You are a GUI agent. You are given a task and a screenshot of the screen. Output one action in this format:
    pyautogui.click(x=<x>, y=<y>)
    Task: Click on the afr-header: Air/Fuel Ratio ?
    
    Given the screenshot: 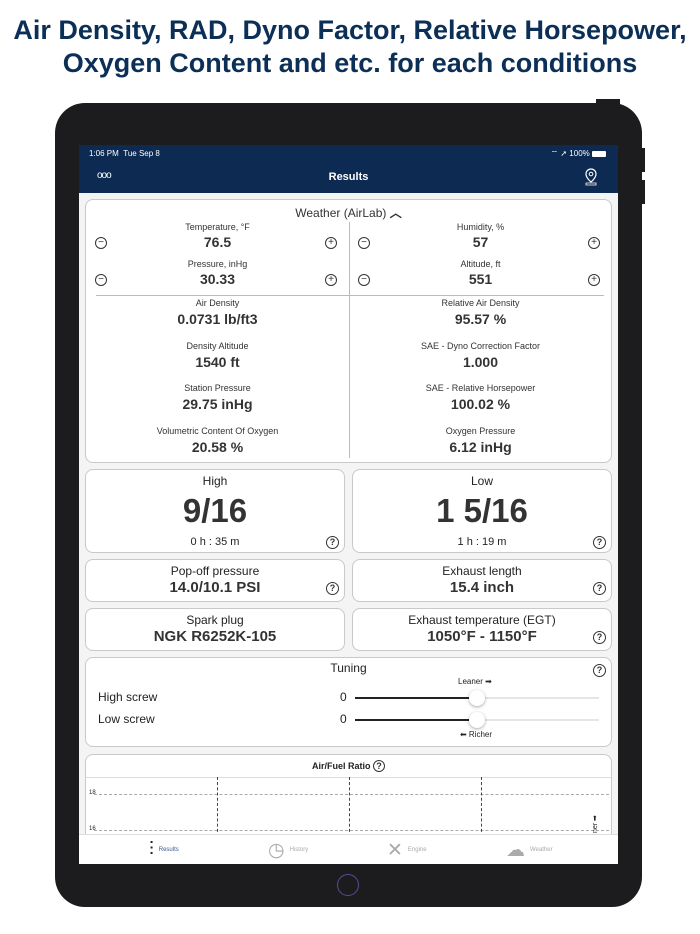 What is the action you would take?
    pyautogui.click(x=348, y=766)
    